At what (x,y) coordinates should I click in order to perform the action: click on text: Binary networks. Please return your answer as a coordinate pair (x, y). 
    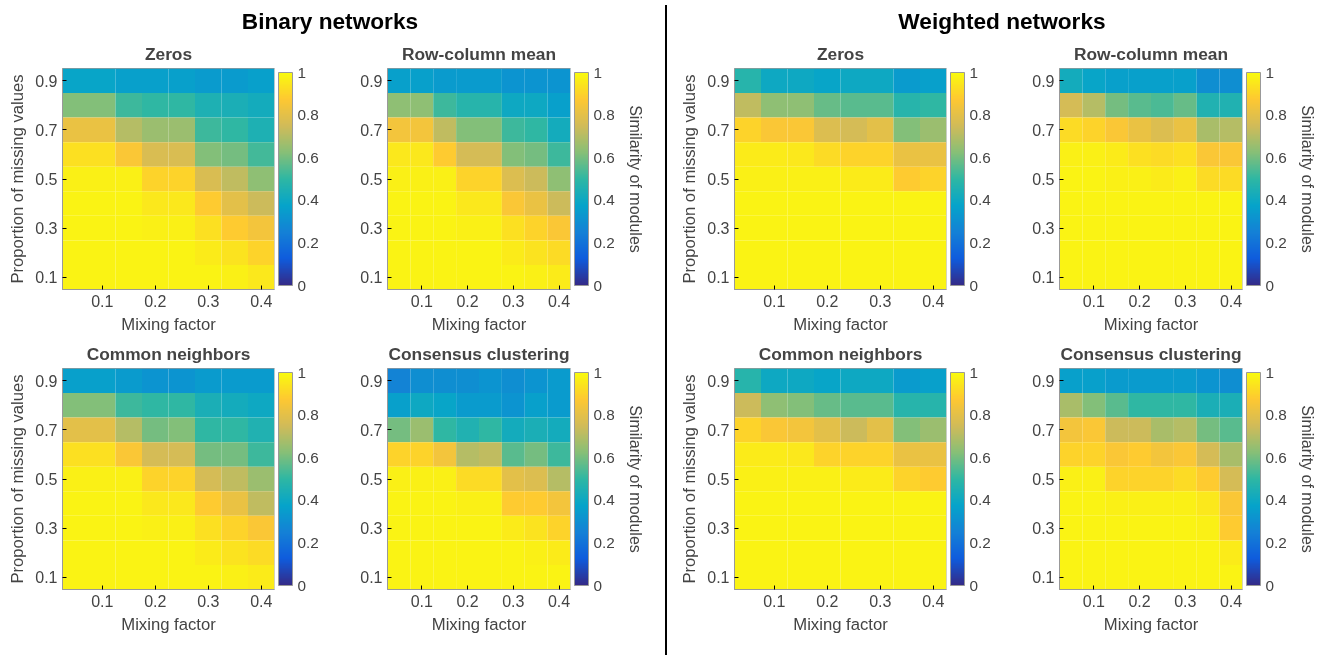
    Looking at the image, I should click on (330, 21).